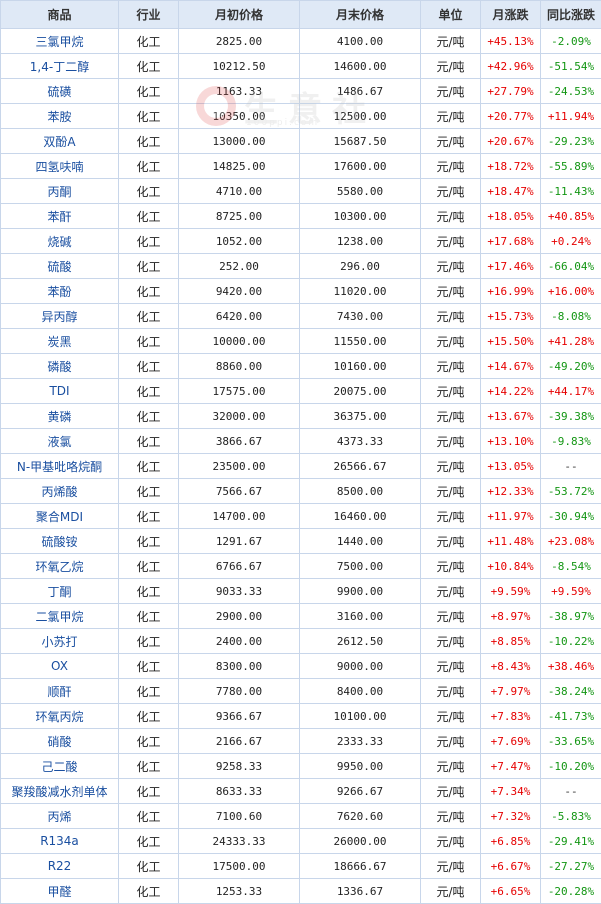 The width and height of the screenshot is (601, 904). What do you see at coordinates (360, 141) in the screenshot?
I see `end-price-cell: 15687.50` at bounding box center [360, 141].